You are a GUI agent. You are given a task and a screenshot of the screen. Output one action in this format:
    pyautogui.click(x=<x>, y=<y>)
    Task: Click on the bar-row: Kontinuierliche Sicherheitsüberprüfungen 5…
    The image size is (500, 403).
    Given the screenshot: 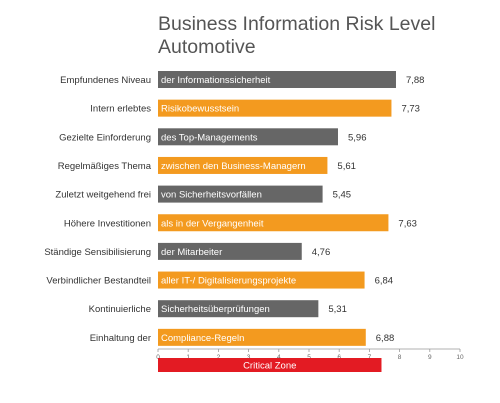 What is the action you would take?
    pyautogui.click(x=218, y=309)
    